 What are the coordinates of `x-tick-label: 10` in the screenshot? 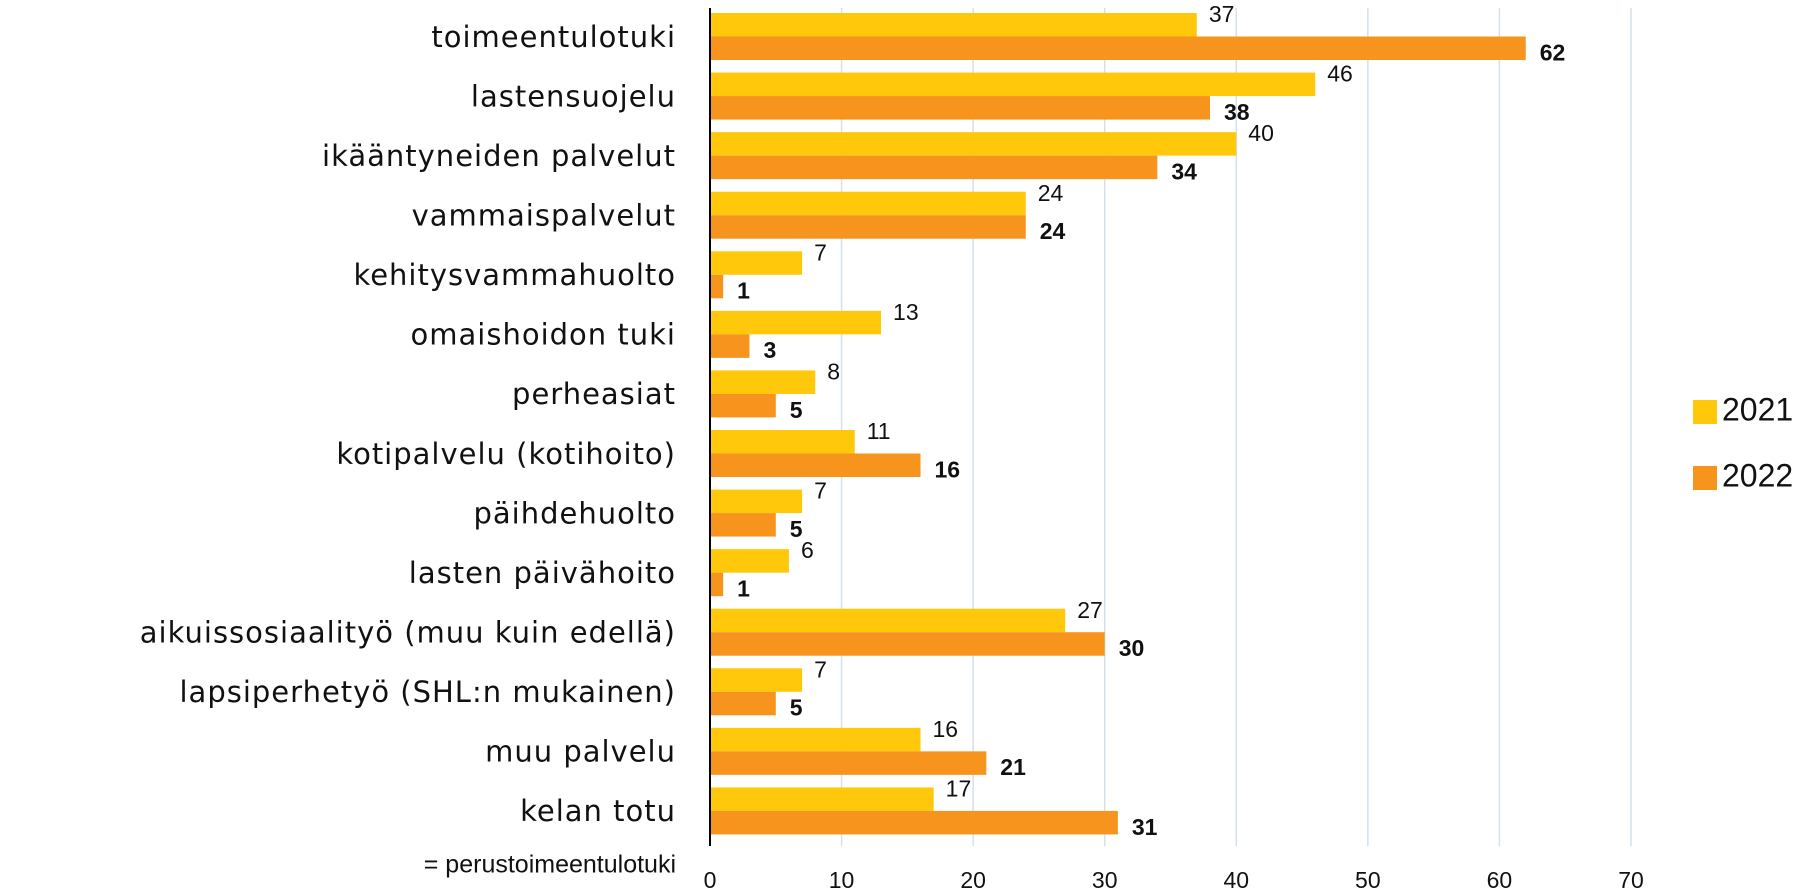 It's located at (842, 880).